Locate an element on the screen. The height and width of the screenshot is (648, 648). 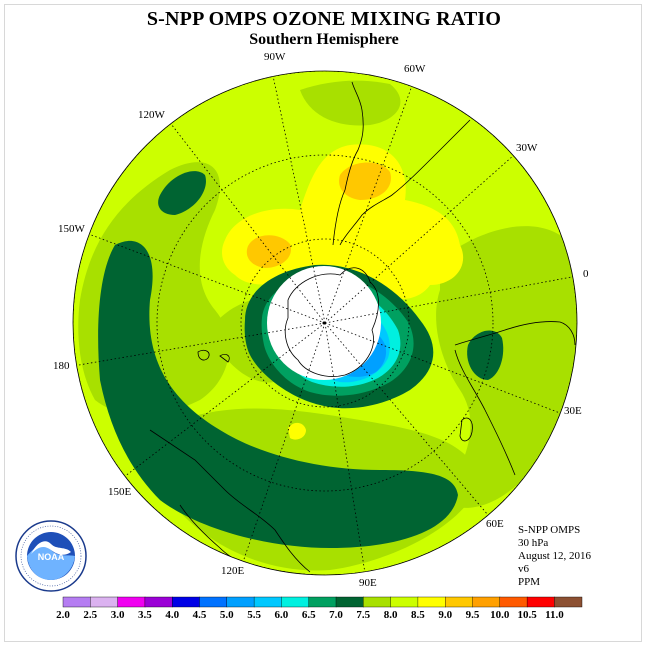
meridian-60w is located at coordinates (369, 203).